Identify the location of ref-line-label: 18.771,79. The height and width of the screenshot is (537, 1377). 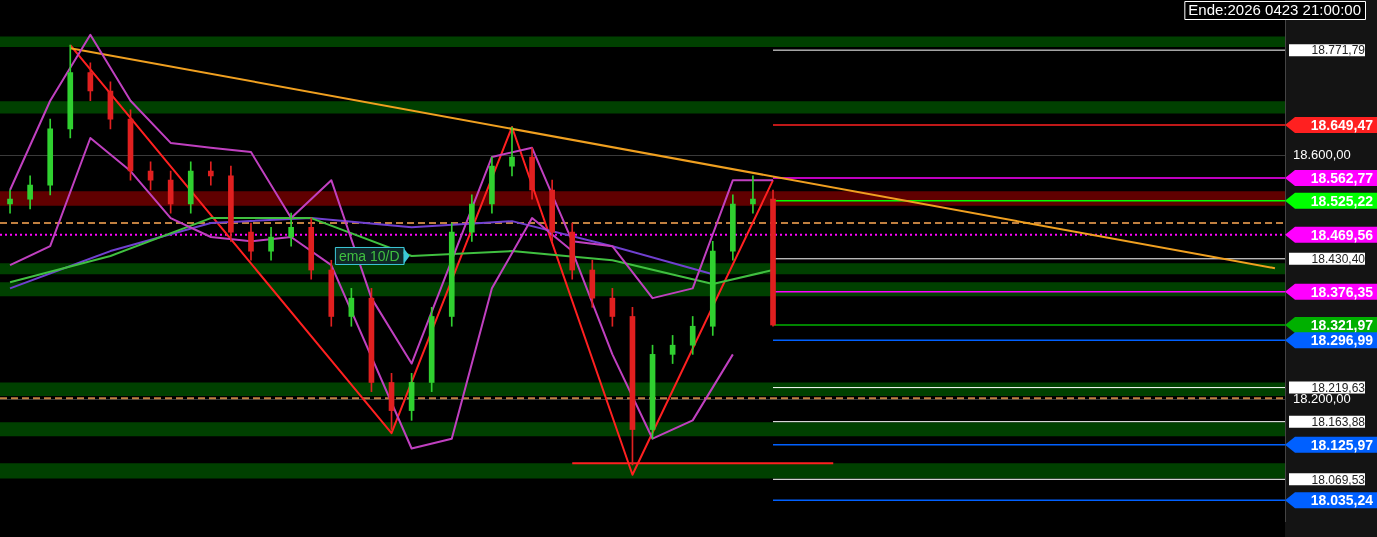
(1338, 50).